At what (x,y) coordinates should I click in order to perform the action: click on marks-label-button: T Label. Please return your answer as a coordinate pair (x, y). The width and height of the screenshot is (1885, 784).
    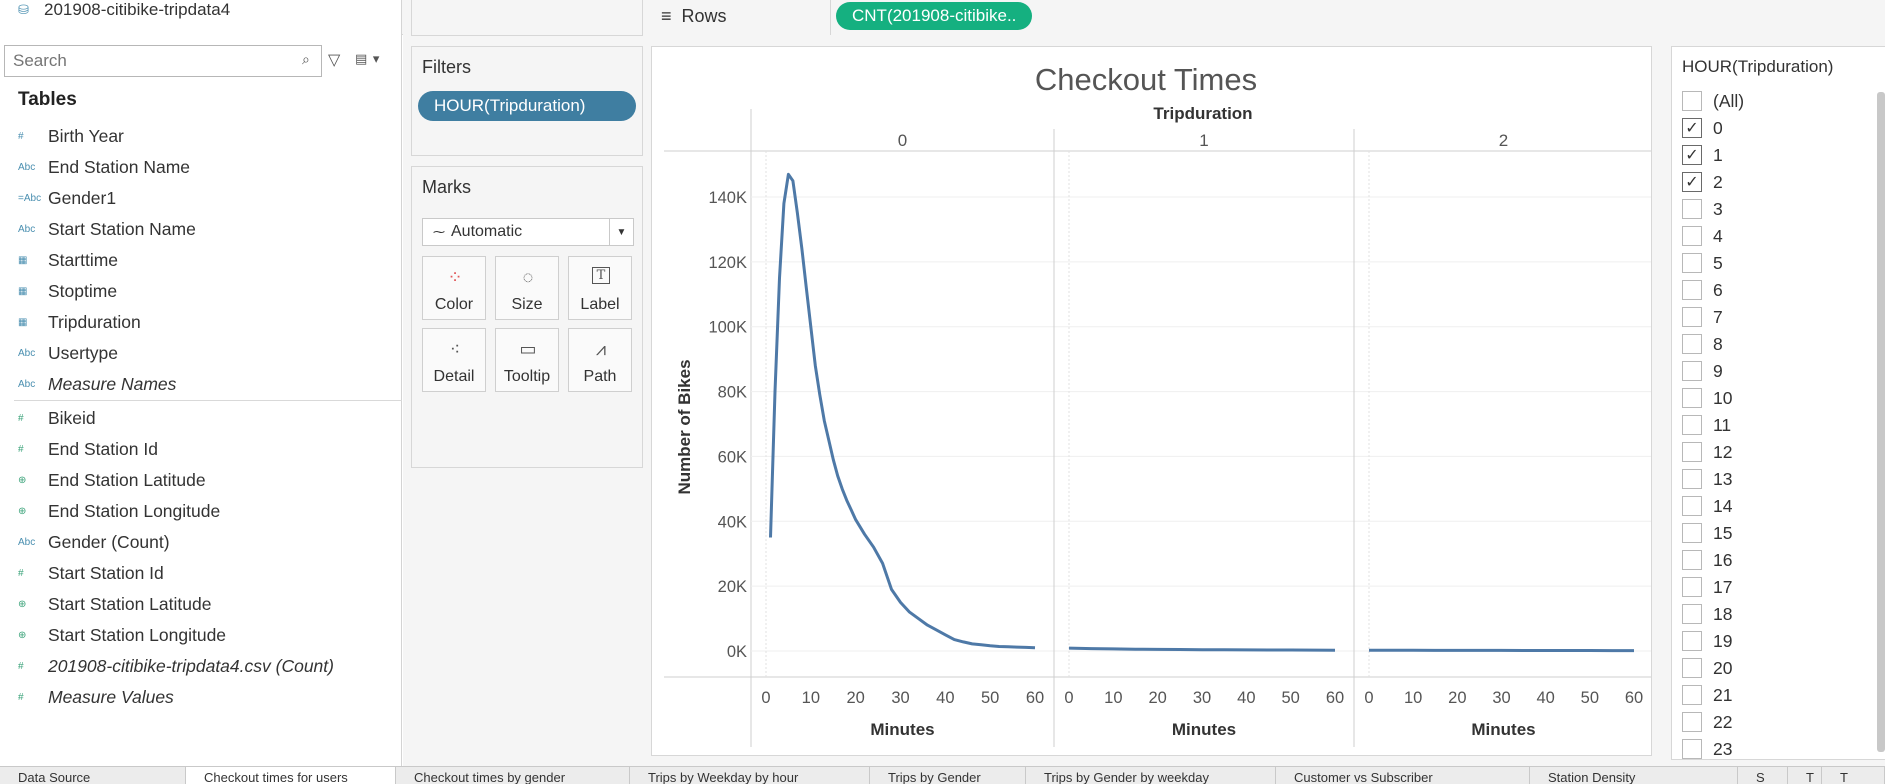
    Looking at the image, I should click on (600, 288).